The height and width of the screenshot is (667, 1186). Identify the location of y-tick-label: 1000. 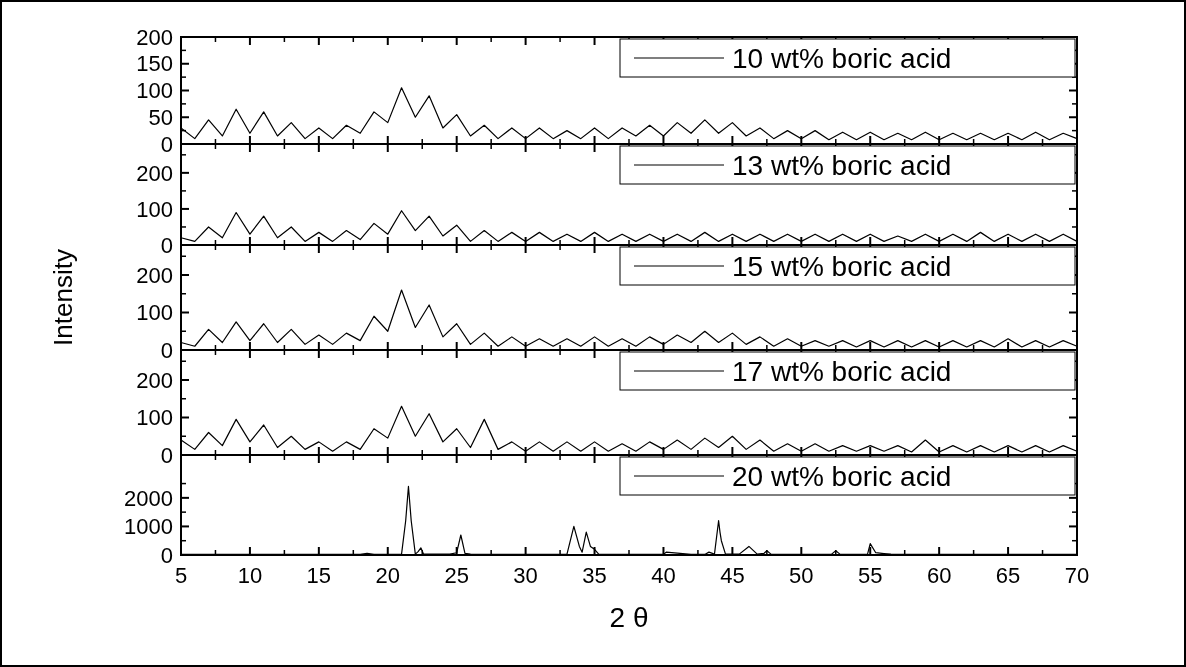
(148, 527).